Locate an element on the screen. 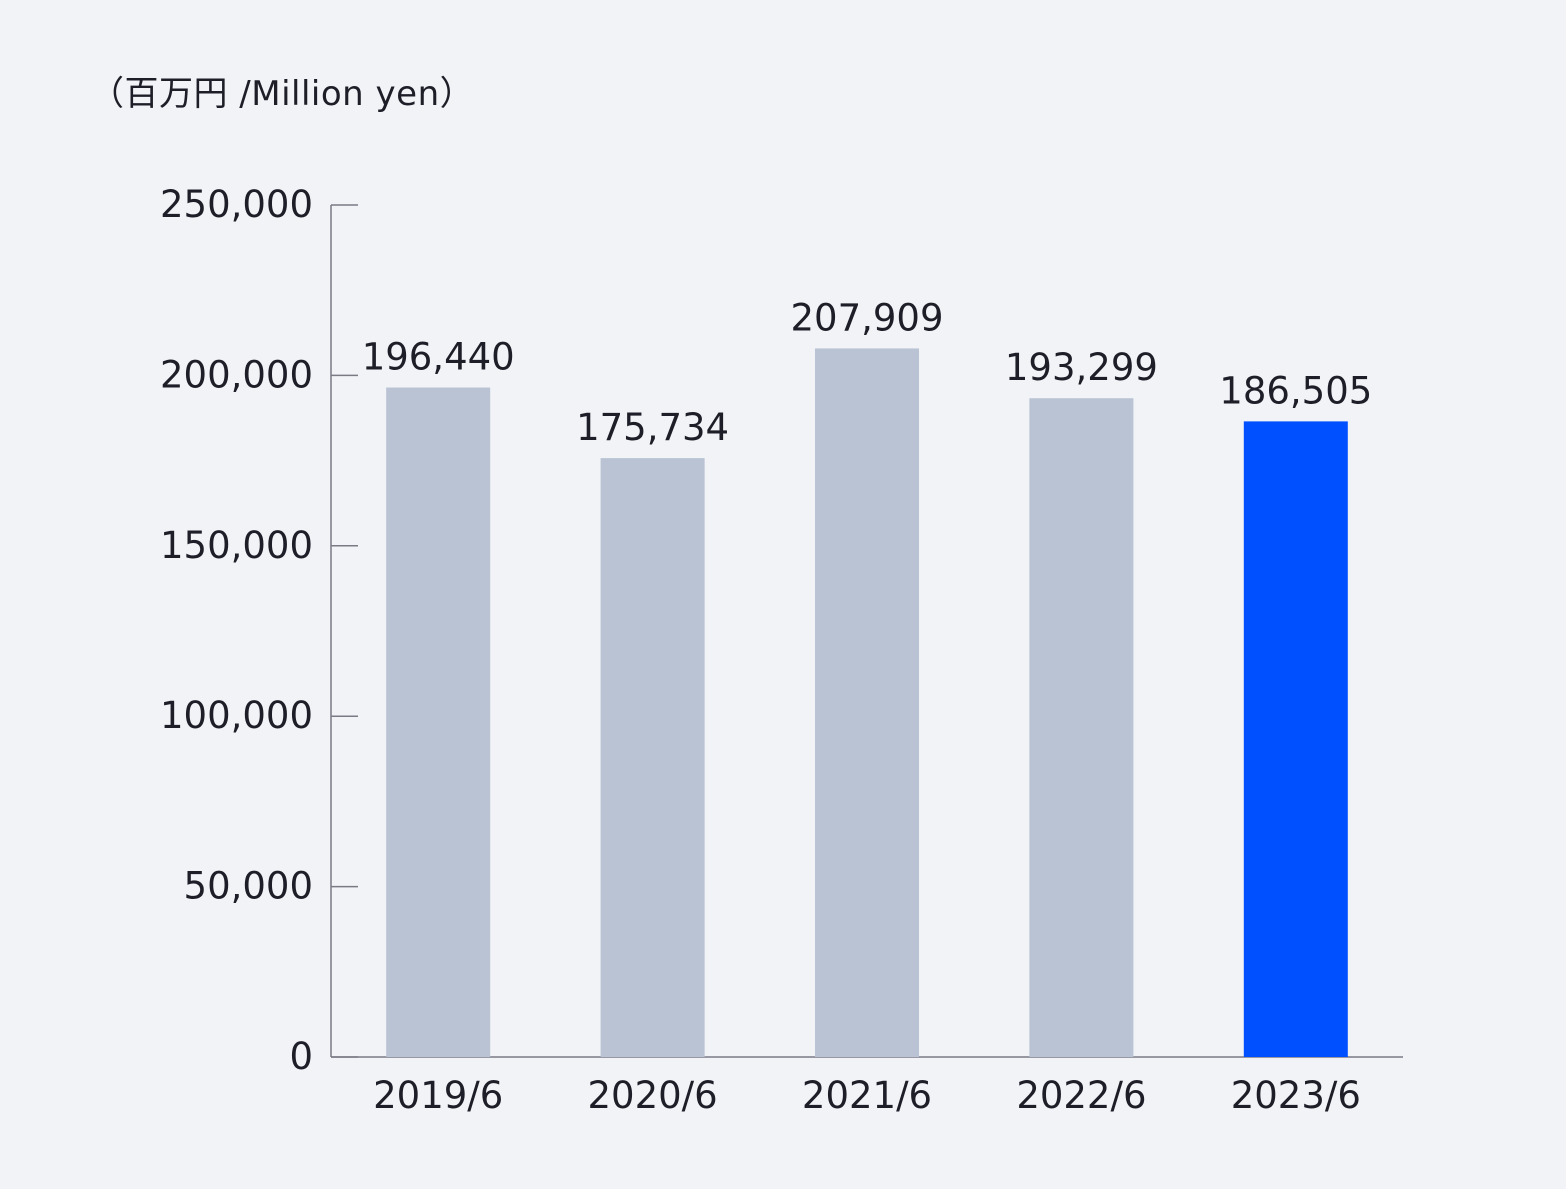 This screenshot has height=1189, width=1566. x-tick-label: 2020/6 is located at coordinates (653, 1095).